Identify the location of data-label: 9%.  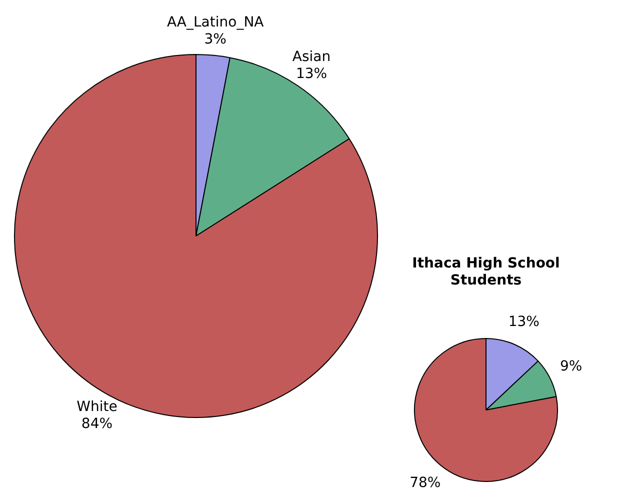
(571, 366).